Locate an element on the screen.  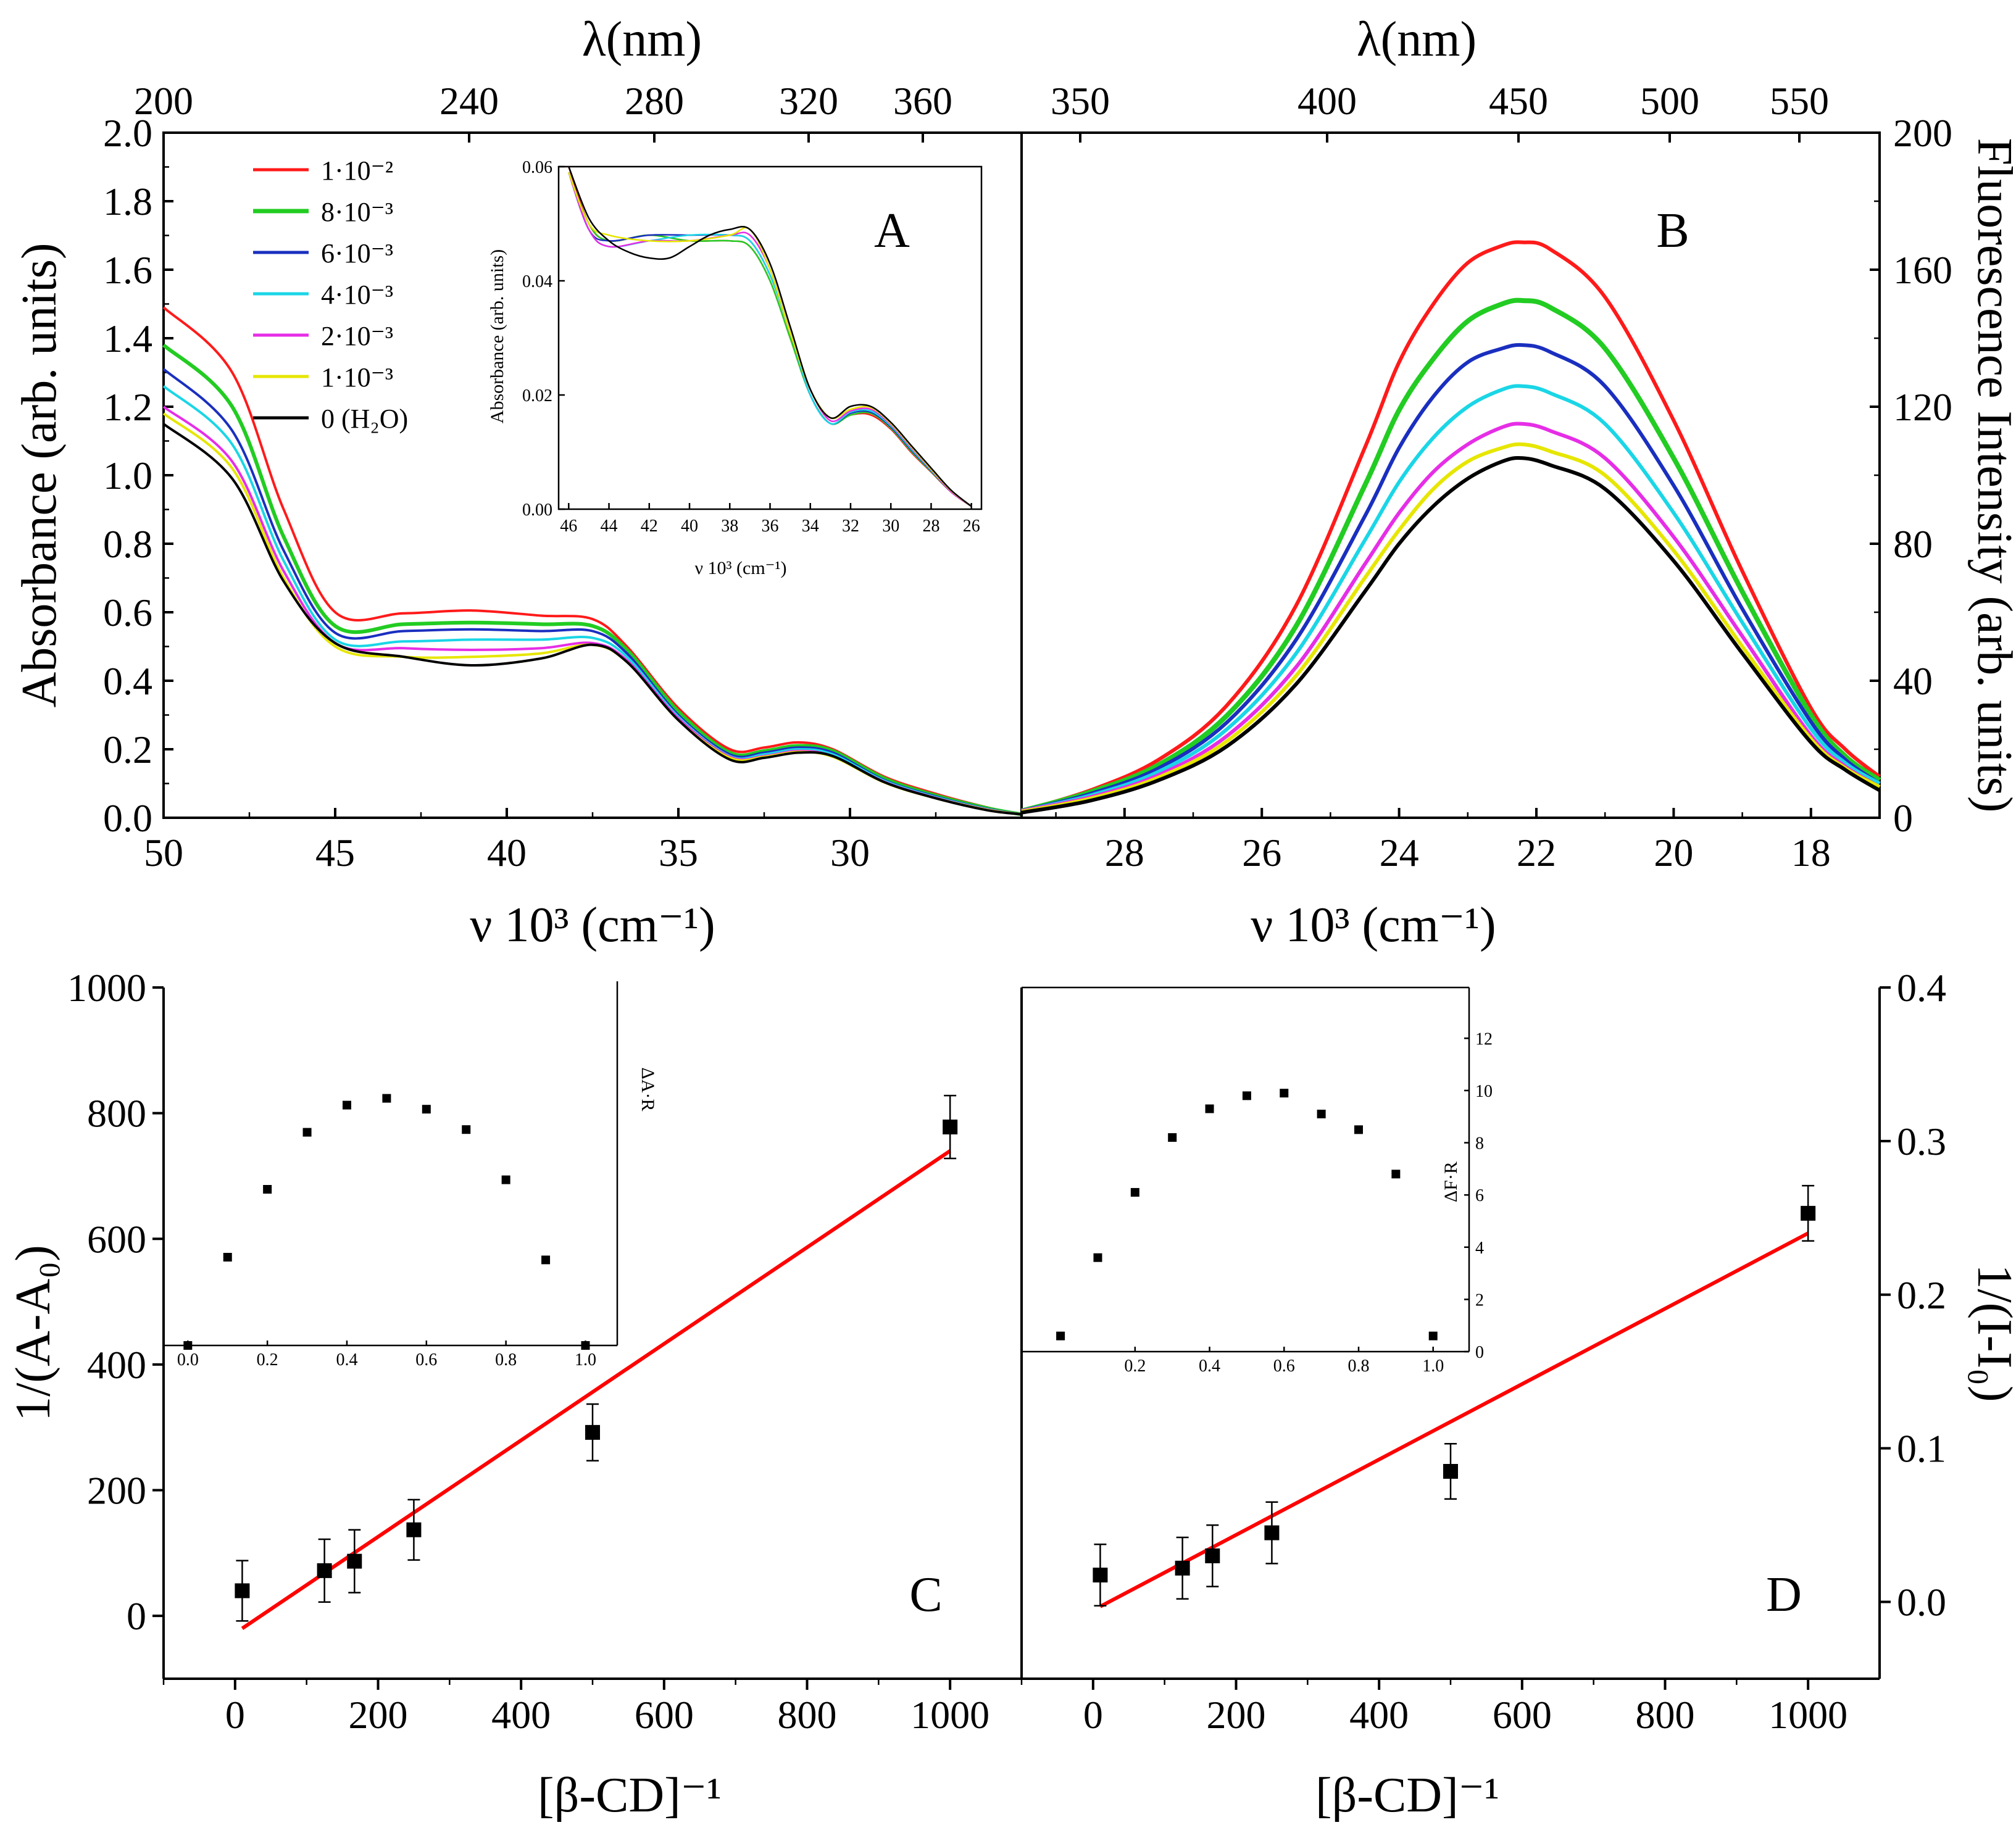
fit-line is located at coordinates (596, 1389).